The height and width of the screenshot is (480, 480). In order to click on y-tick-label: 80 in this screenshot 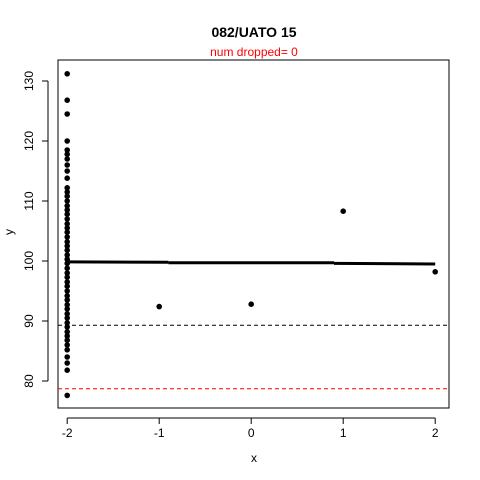, I will do `click(29, 381)`.